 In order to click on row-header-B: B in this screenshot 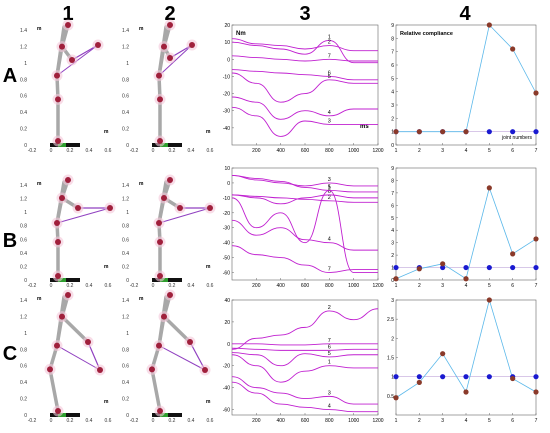, I will do `click(10, 241)`.